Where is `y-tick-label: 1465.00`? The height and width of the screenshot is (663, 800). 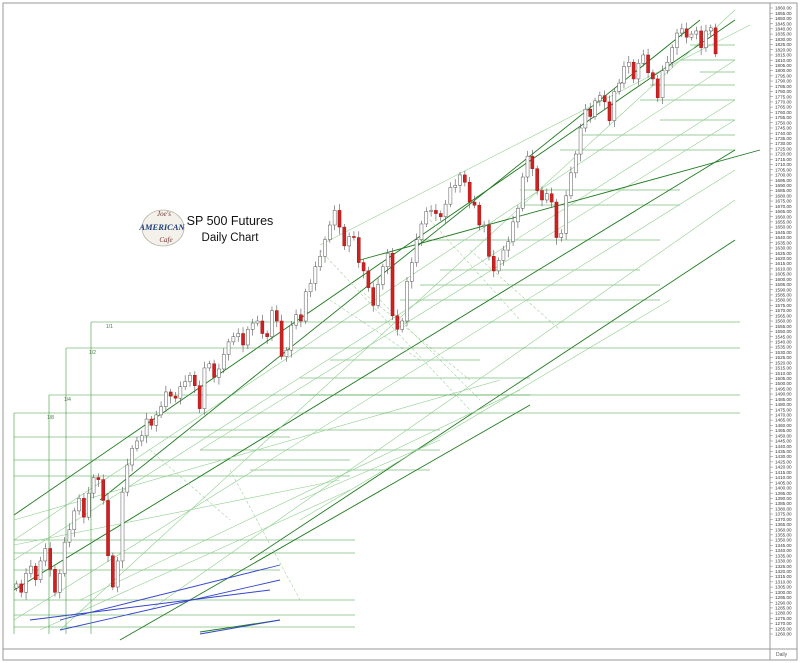
y-tick-label: 1465.00 is located at coordinates (783, 420).